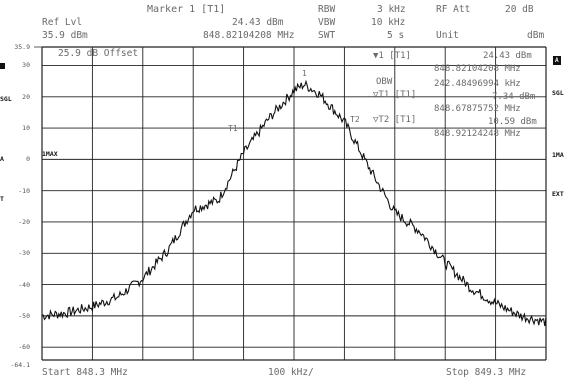 The height and width of the screenshot is (381, 572). I want to click on start-frequency: Start 848.3 MHz, so click(85, 372).